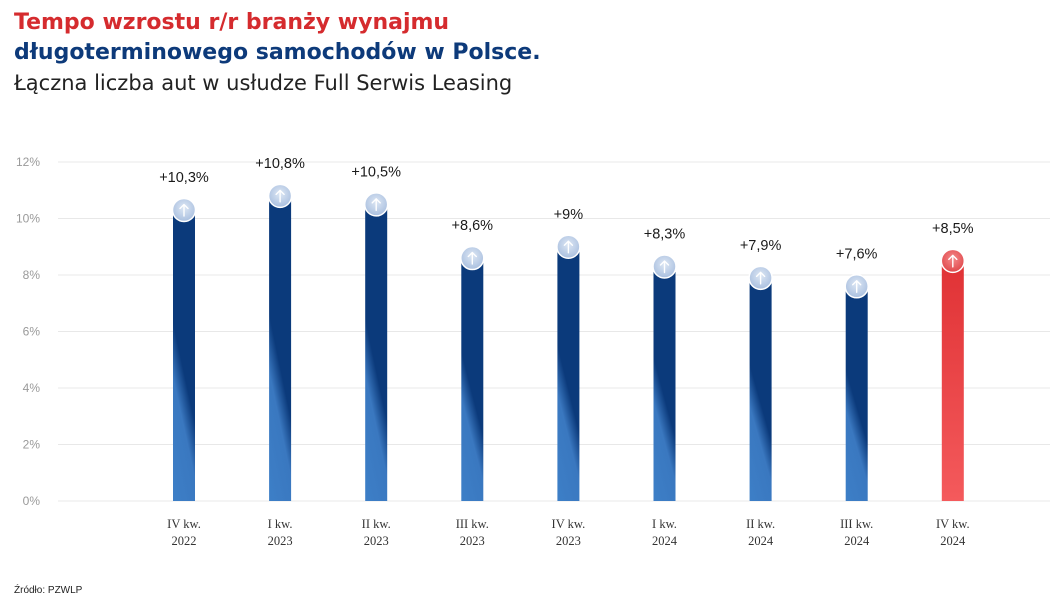 The width and height of the screenshot is (1051, 609). I want to click on data-label: +8,6%, so click(473, 226).